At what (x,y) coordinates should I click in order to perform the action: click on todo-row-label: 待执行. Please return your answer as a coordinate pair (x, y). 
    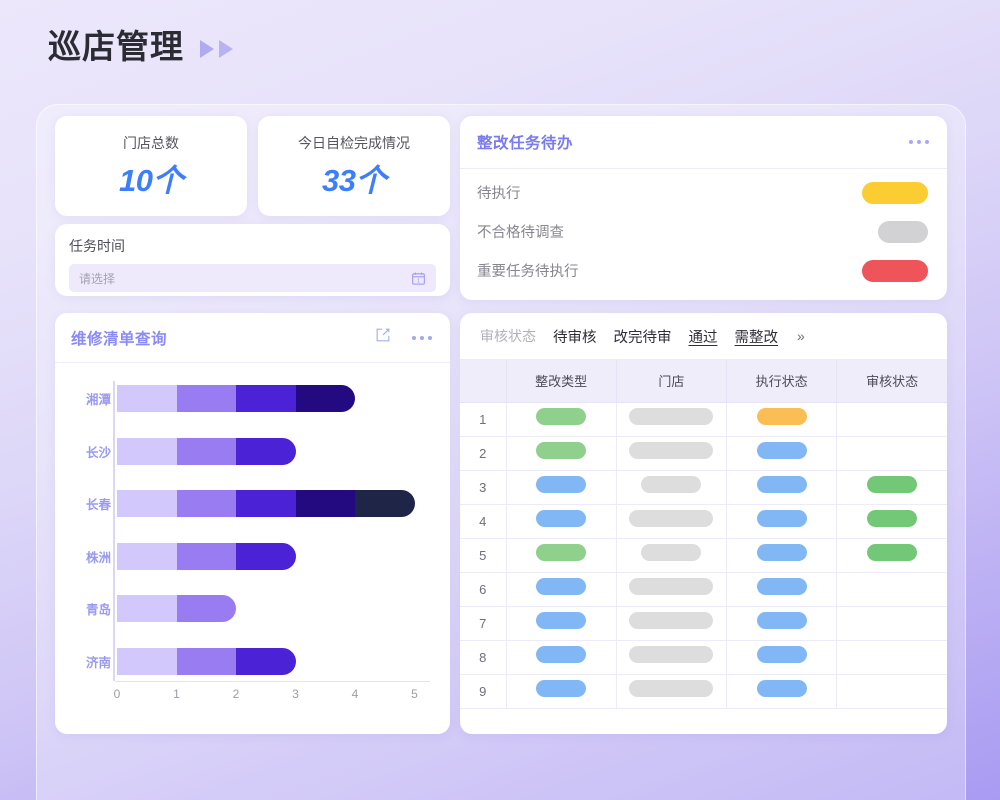
    Looking at the image, I should click on (499, 194).